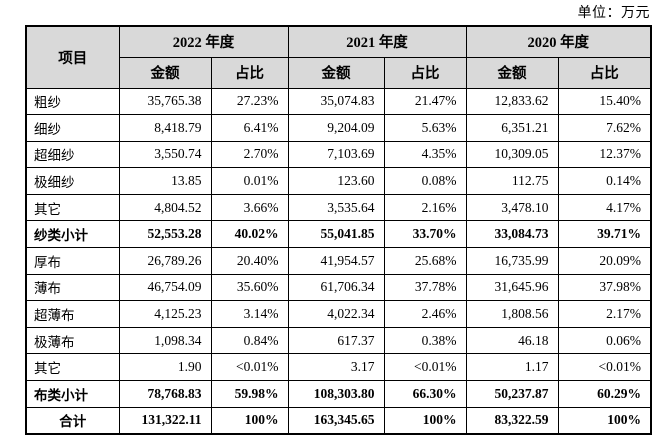  What do you see at coordinates (336, 181) in the screenshot?
I see `cell-amount-2021: 123.60` at bounding box center [336, 181].